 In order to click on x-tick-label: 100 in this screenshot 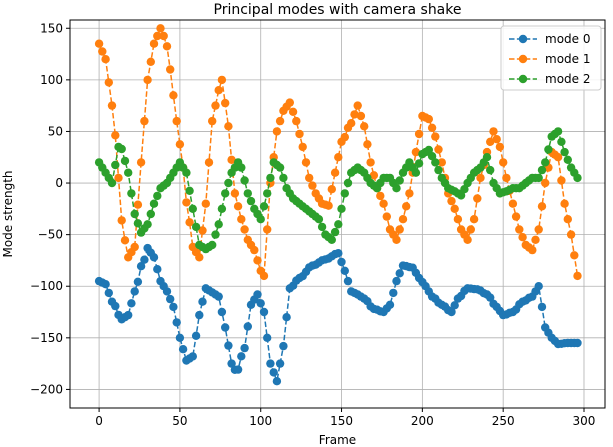, I will do `click(260, 421)`.